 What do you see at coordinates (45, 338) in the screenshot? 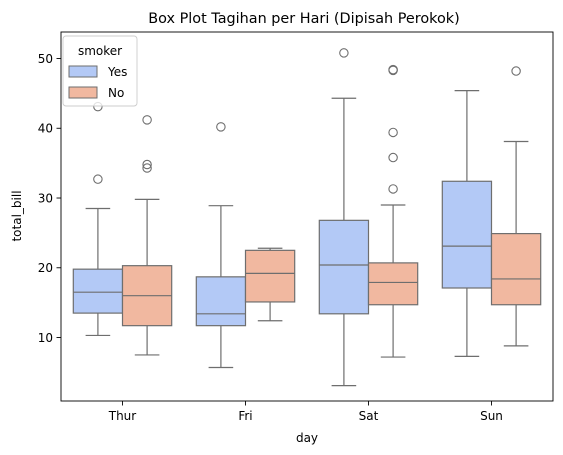
I see `y-tick-label: 10` at bounding box center [45, 338].